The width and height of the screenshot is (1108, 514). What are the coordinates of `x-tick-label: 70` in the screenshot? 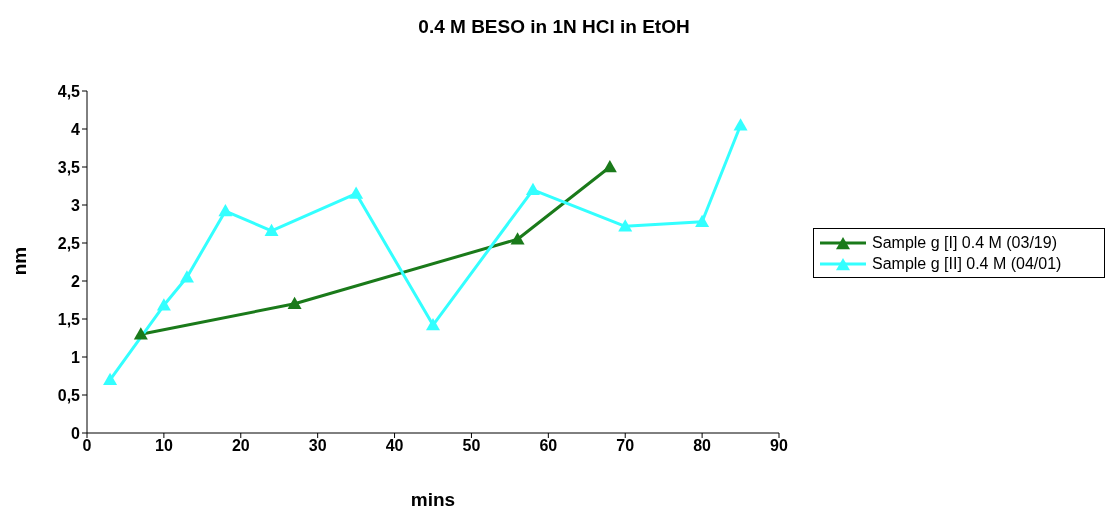 It's located at (625, 446).